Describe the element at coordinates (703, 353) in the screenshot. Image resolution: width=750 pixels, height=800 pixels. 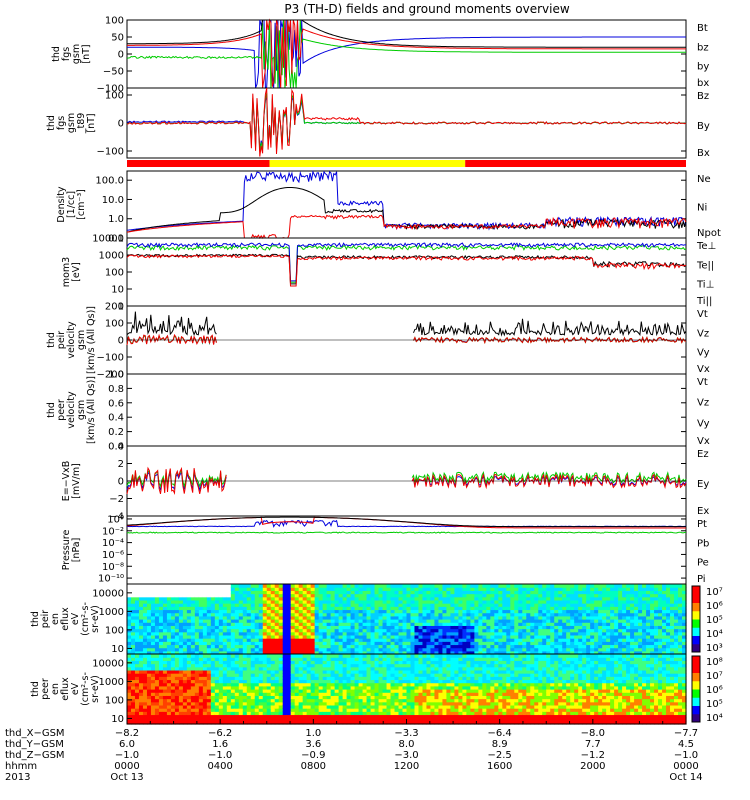
I see `legend-Vy: Vy` at that location.